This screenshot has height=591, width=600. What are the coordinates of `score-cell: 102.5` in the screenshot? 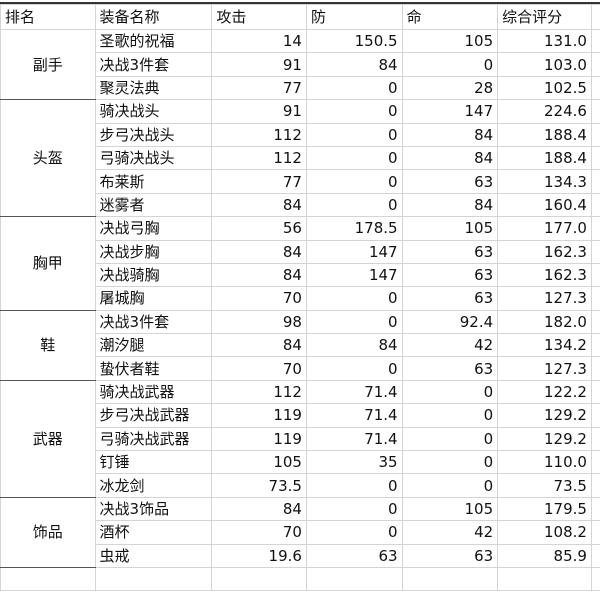 It's located at (545, 87).